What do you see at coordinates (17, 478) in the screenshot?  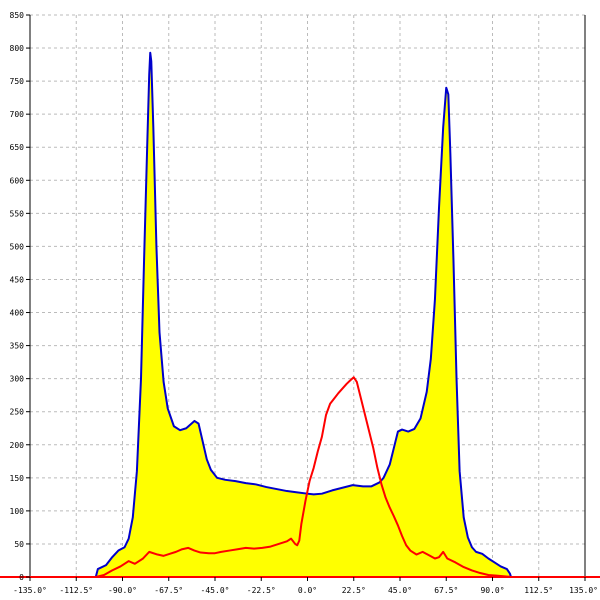 I see `y-tick-label-3: 150` at bounding box center [17, 478].